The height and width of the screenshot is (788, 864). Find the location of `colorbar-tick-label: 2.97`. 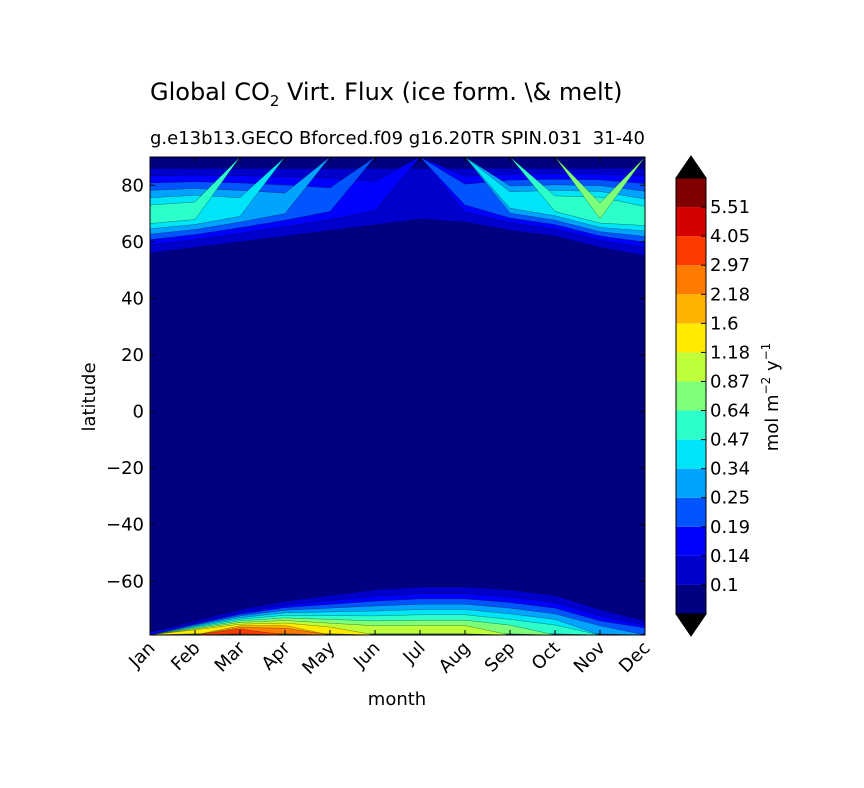

colorbar-tick-label: 2.97 is located at coordinates (730, 265).